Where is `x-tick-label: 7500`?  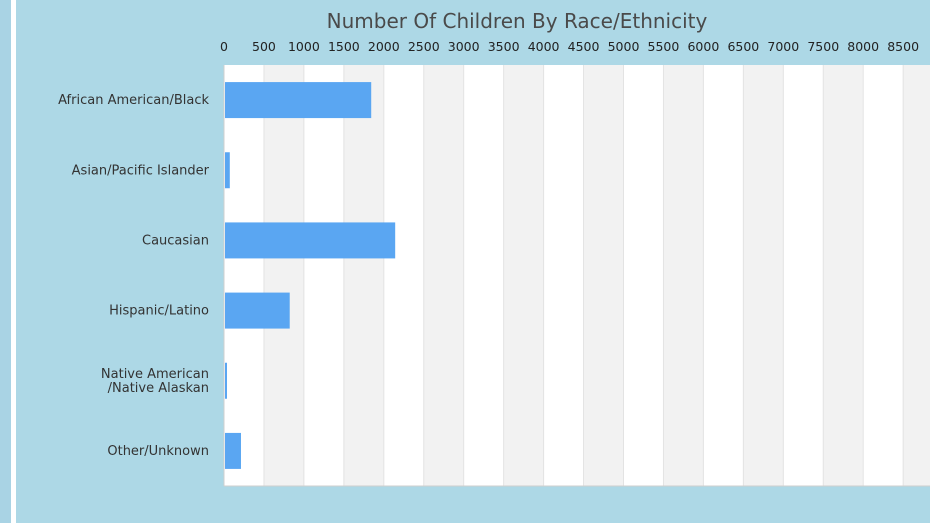 x-tick-label: 7500 is located at coordinates (823, 46).